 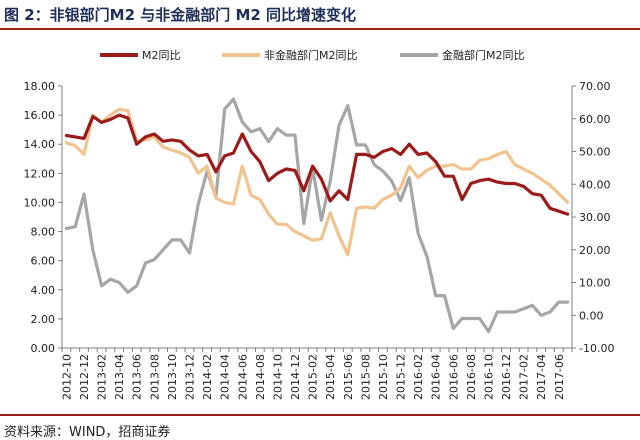 I want to click on y-left-tick-label: 8.00, so click(x=43, y=232).